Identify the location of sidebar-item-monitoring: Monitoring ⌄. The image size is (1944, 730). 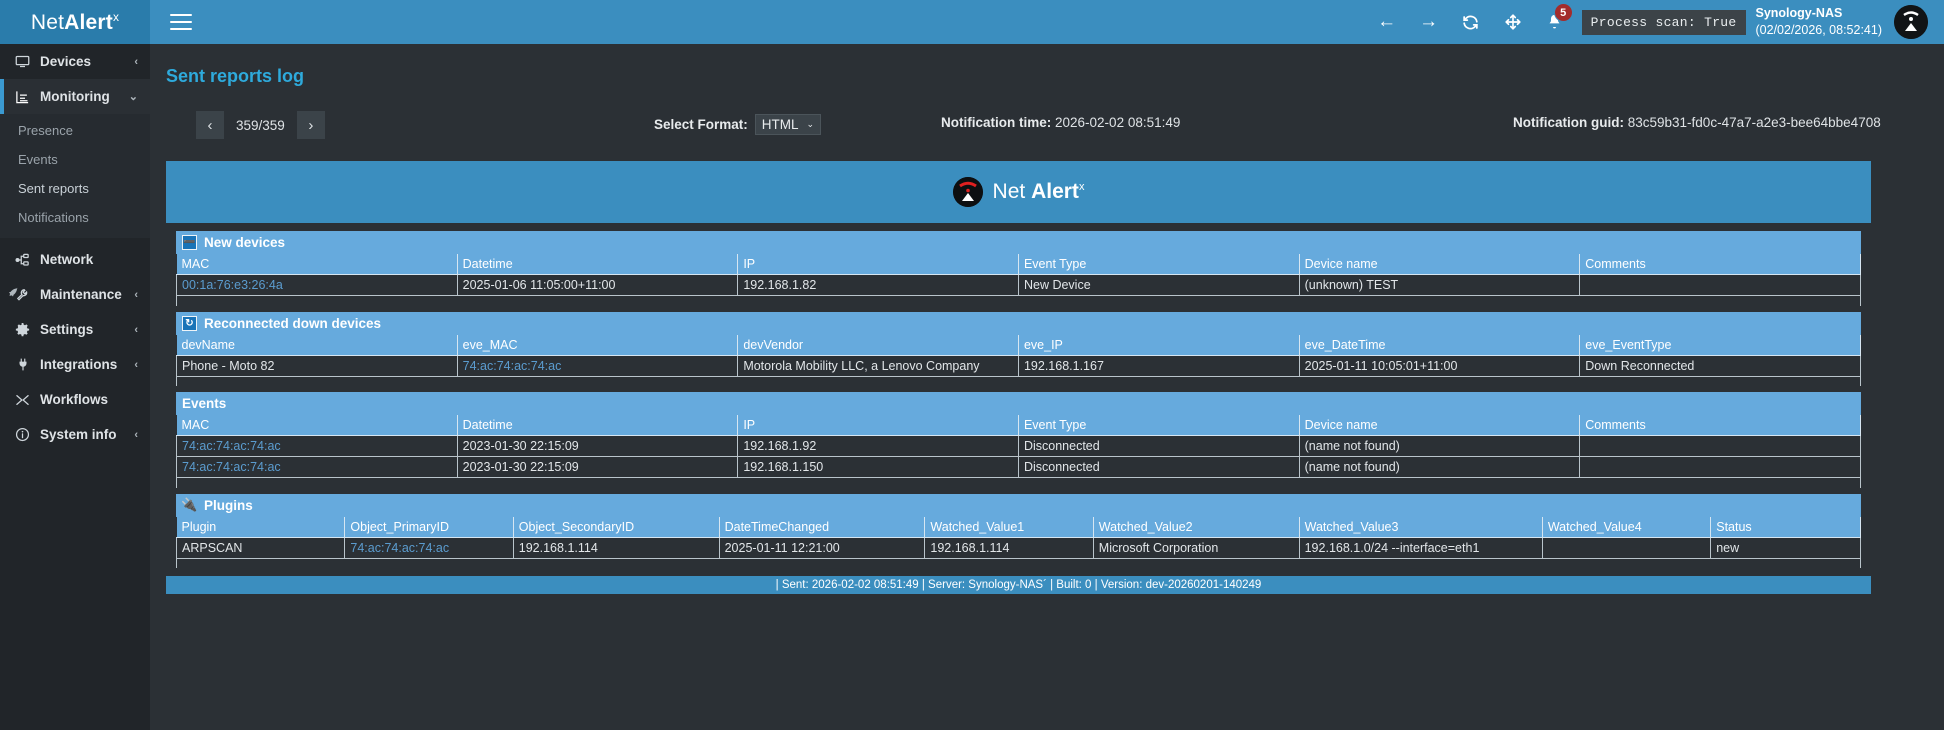
(75, 96).